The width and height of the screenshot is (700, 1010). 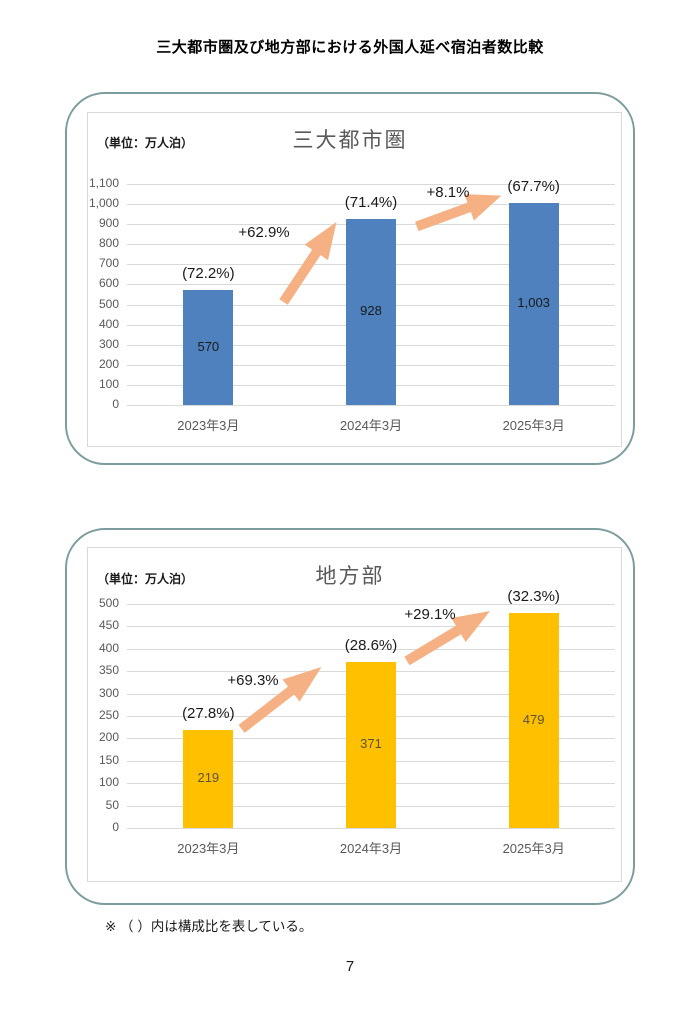 I want to click on bar-value-label: 479, so click(x=533, y=719).